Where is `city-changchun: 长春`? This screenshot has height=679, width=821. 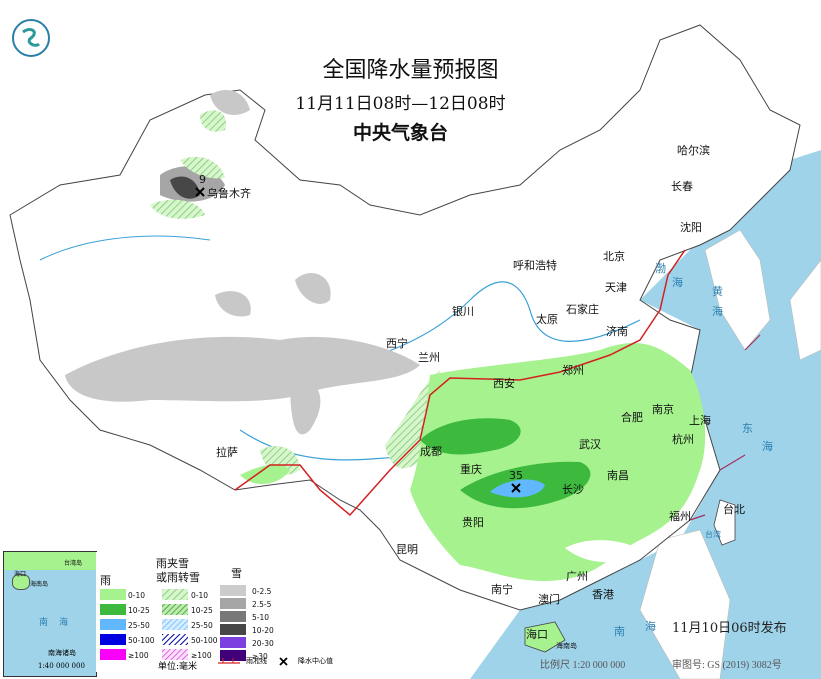
city-changchun: 长春 is located at coordinates (682, 186).